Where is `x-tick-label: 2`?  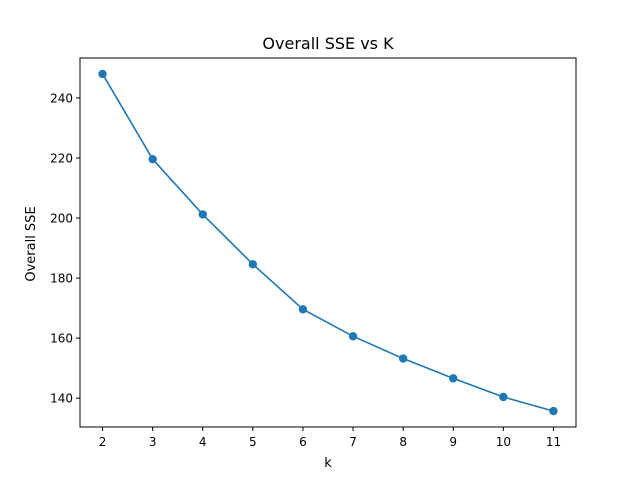
x-tick-label: 2 is located at coordinates (103, 442).